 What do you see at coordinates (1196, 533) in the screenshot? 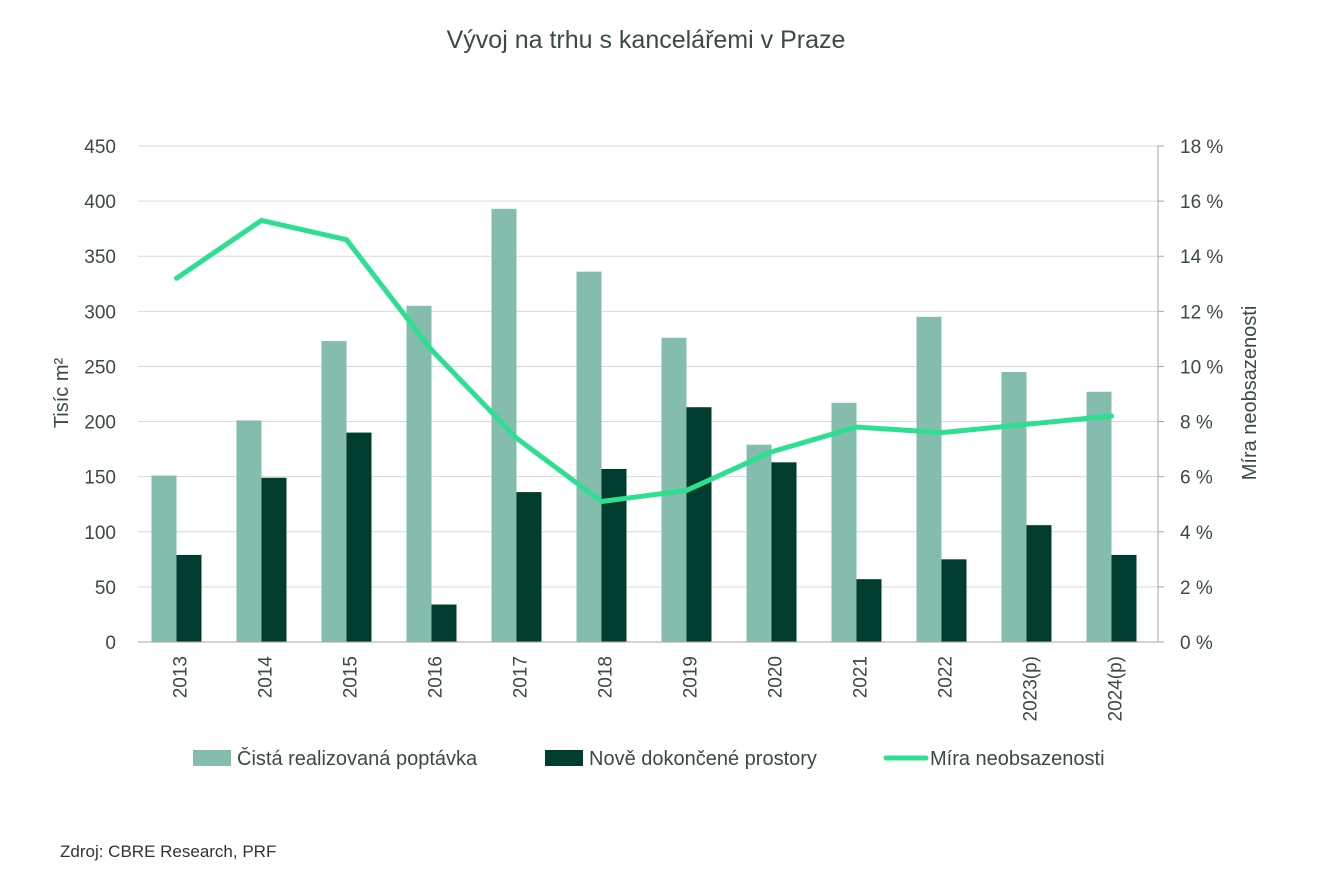
I see `y2-tick-label: 4 %` at bounding box center [1196, 533].